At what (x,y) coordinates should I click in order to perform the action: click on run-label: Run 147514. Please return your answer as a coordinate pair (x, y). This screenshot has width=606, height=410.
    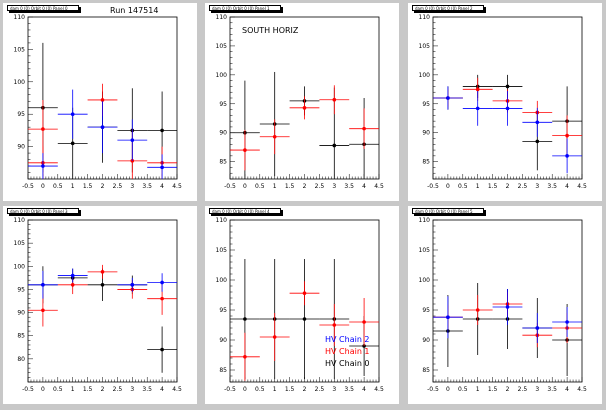
    Looking at the image, I should click on (134, 10).